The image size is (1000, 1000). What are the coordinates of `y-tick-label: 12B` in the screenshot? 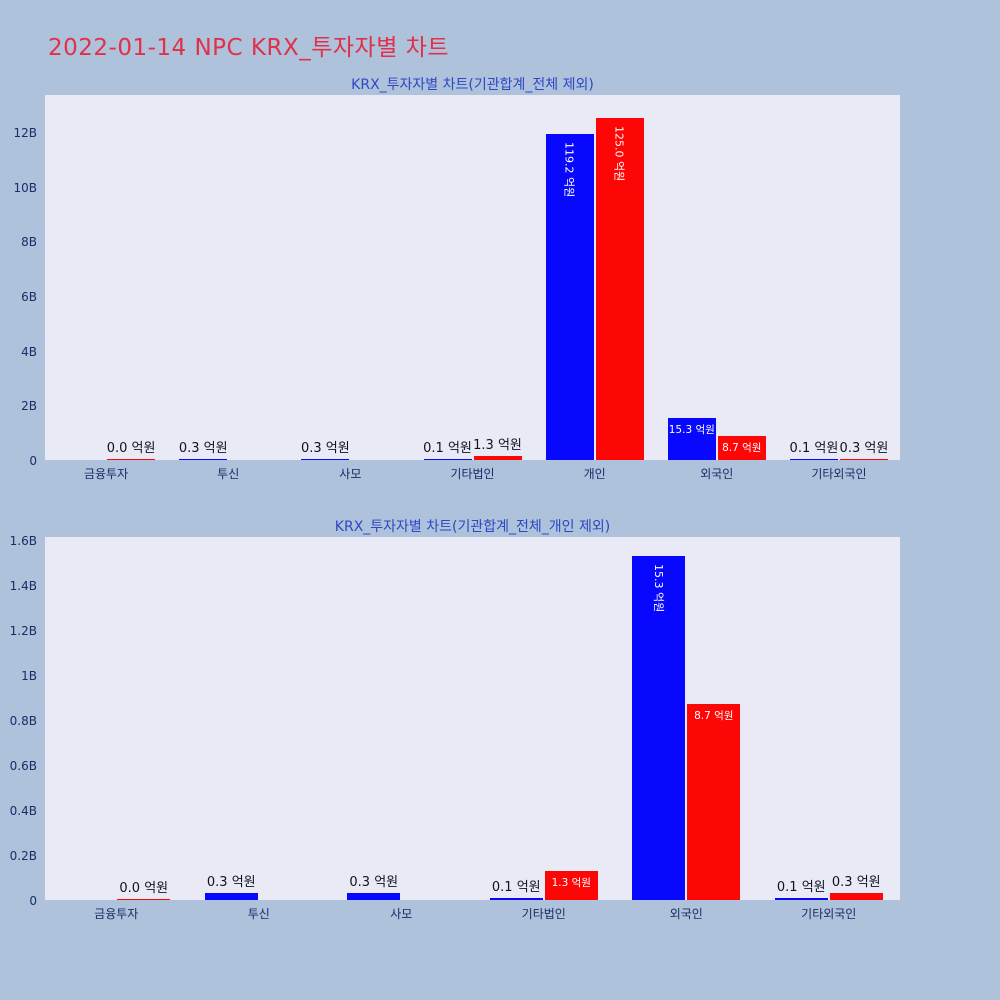 It's located at (25, 132).